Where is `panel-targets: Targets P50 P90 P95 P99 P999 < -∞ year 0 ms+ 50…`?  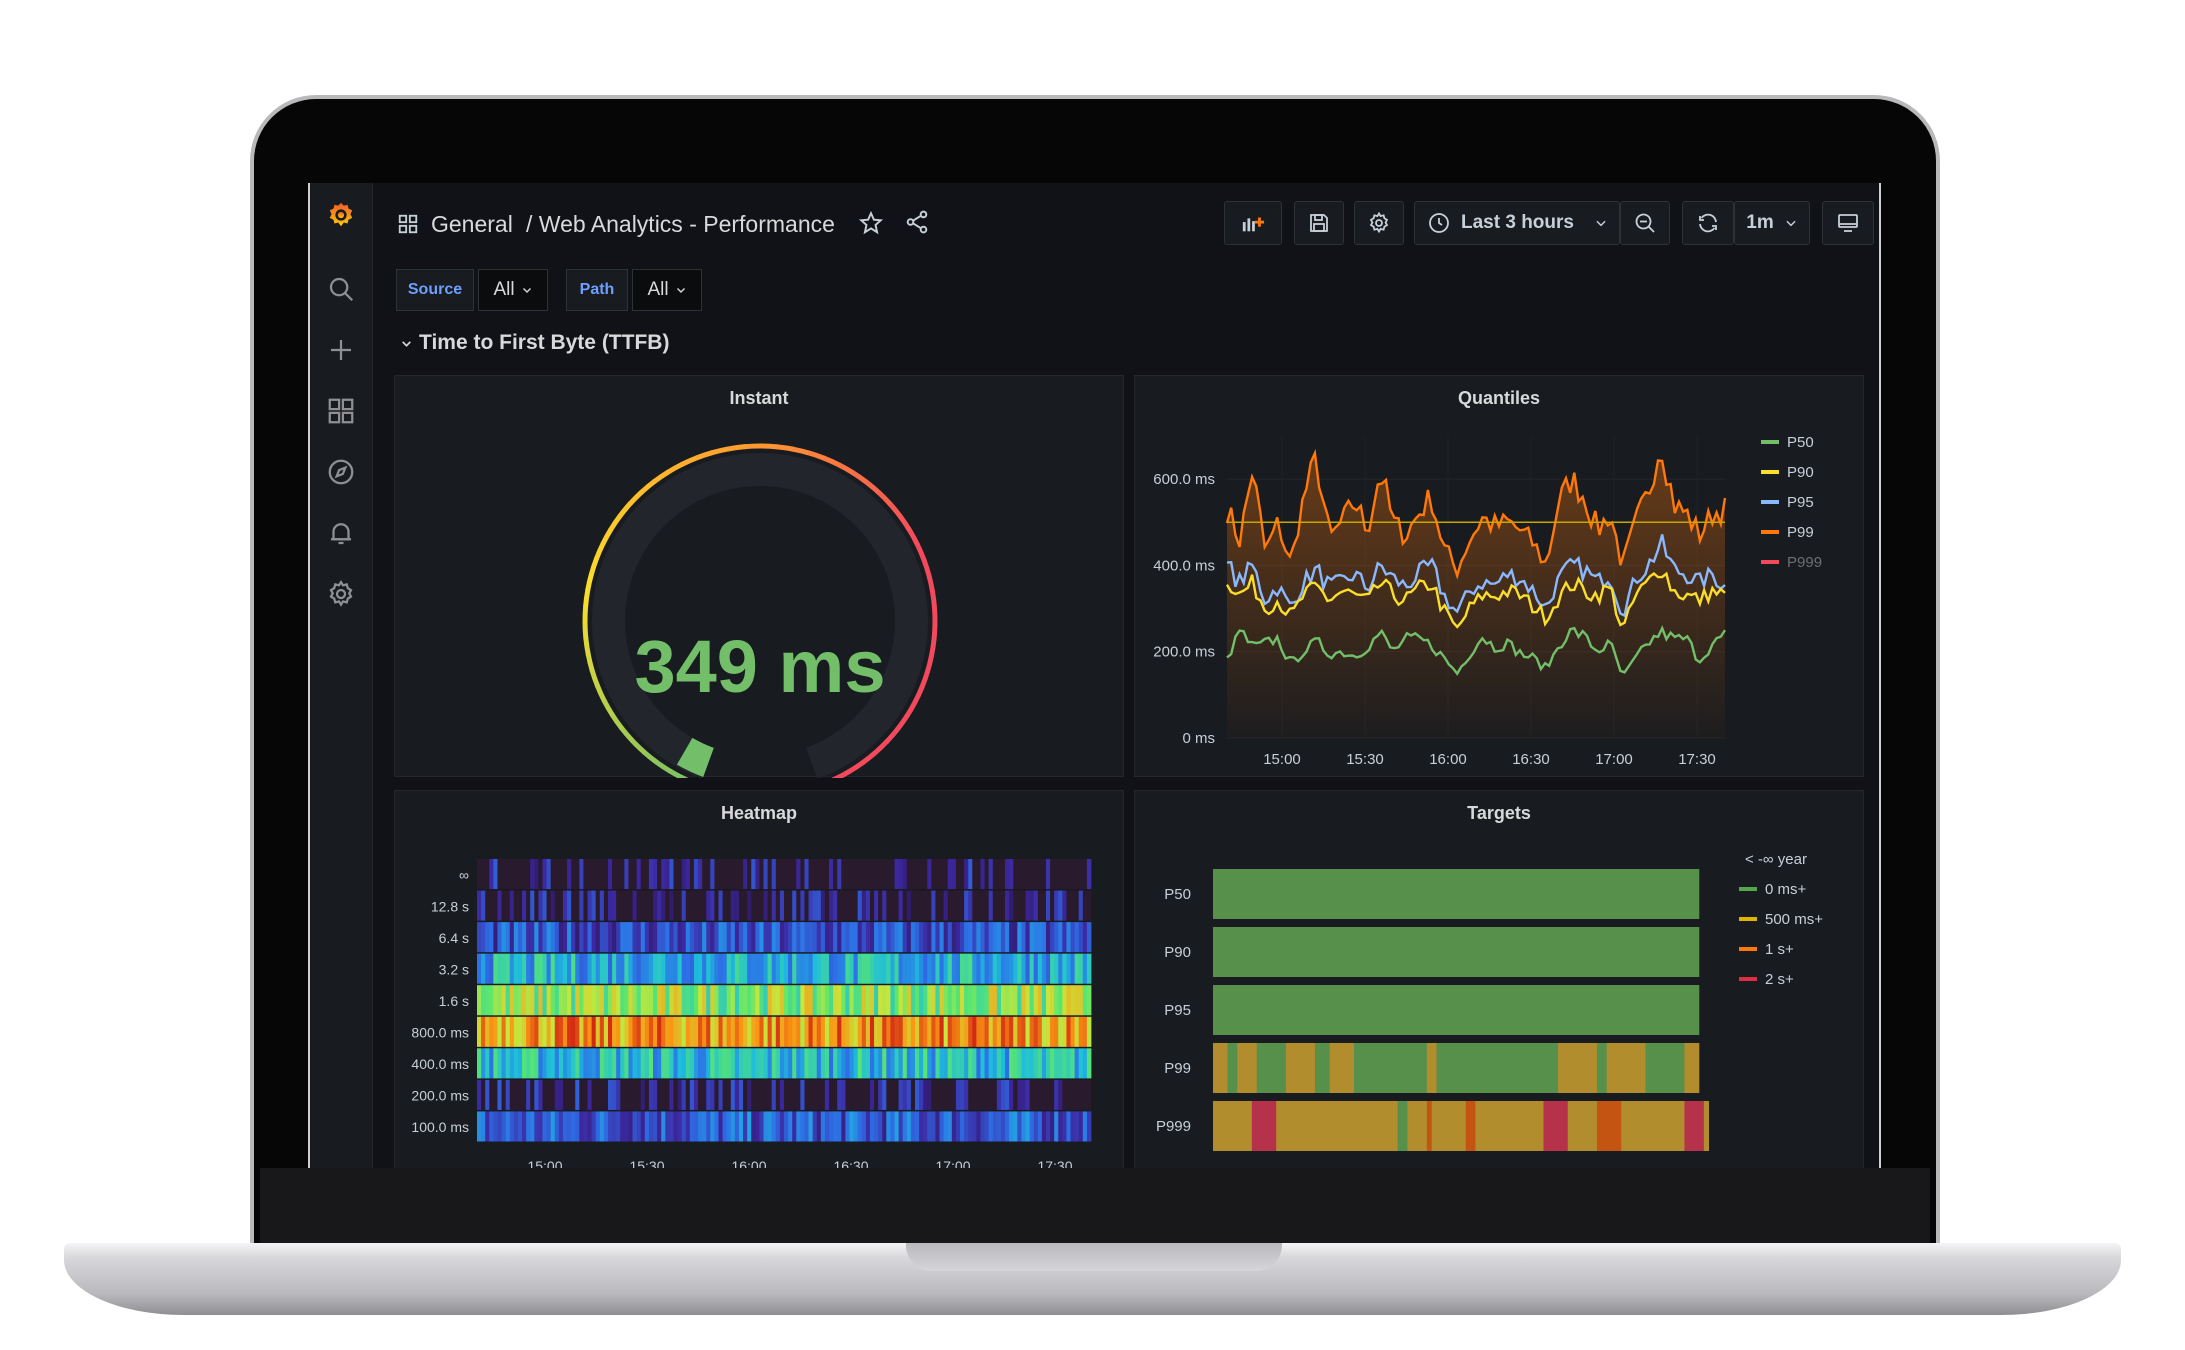 panel-targets: Targets P50 P90 P95 P99 P999 < -∞ year 0 ms+ 50… is located at coordinates (1499, 979).